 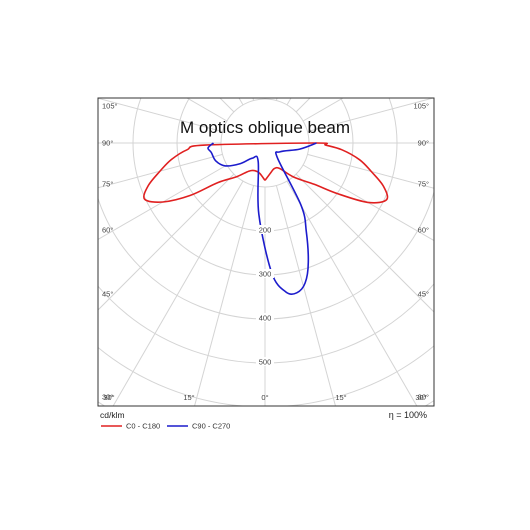 I want to click on legend-label-c90-c270: C90 - C270, so click(x=211, y=426).